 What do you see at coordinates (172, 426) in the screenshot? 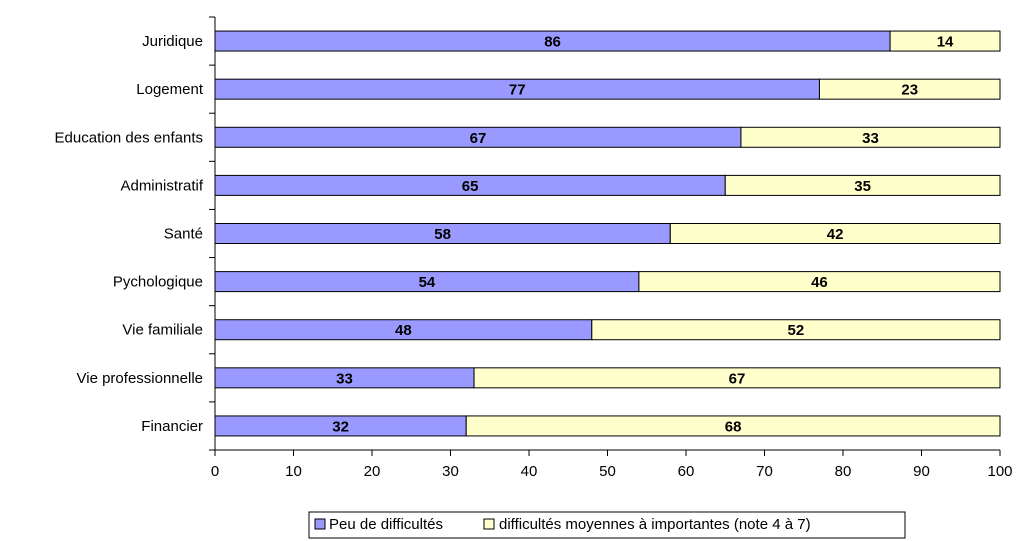
I see `category-label: Financier` at bounding box center [172, 426].